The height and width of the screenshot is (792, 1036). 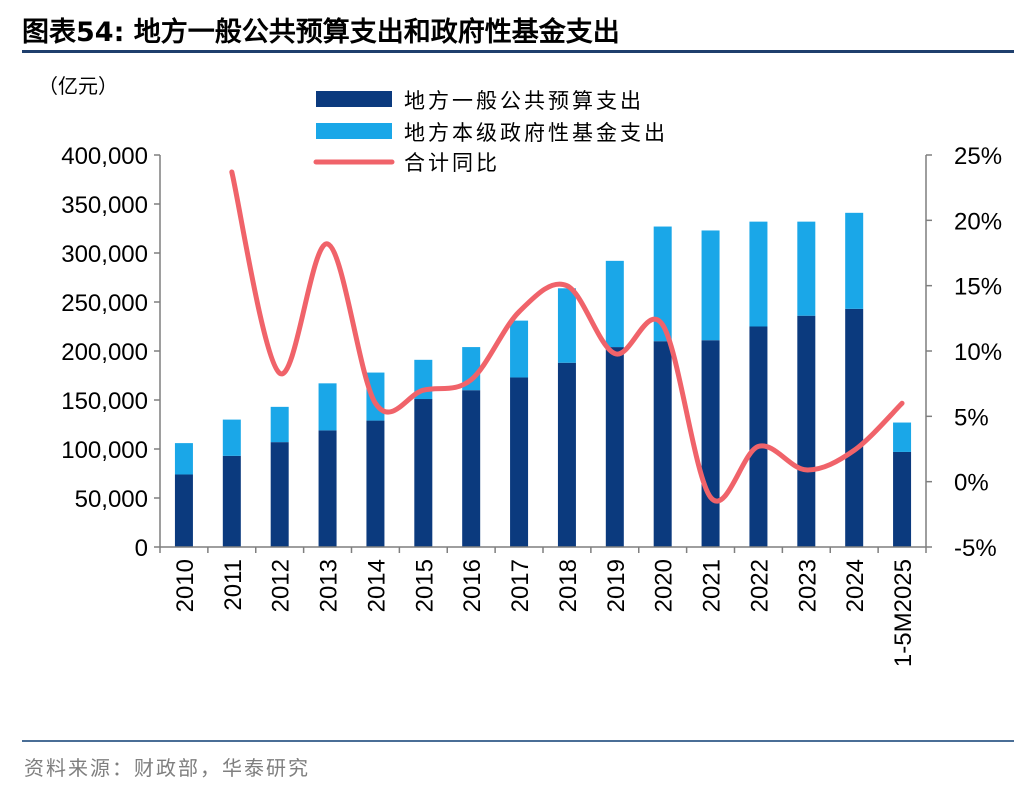 What do you see at coordinates (231, 437) in the screenshot?
I see `bar-fund-2011` at bounding box center [231, 437].